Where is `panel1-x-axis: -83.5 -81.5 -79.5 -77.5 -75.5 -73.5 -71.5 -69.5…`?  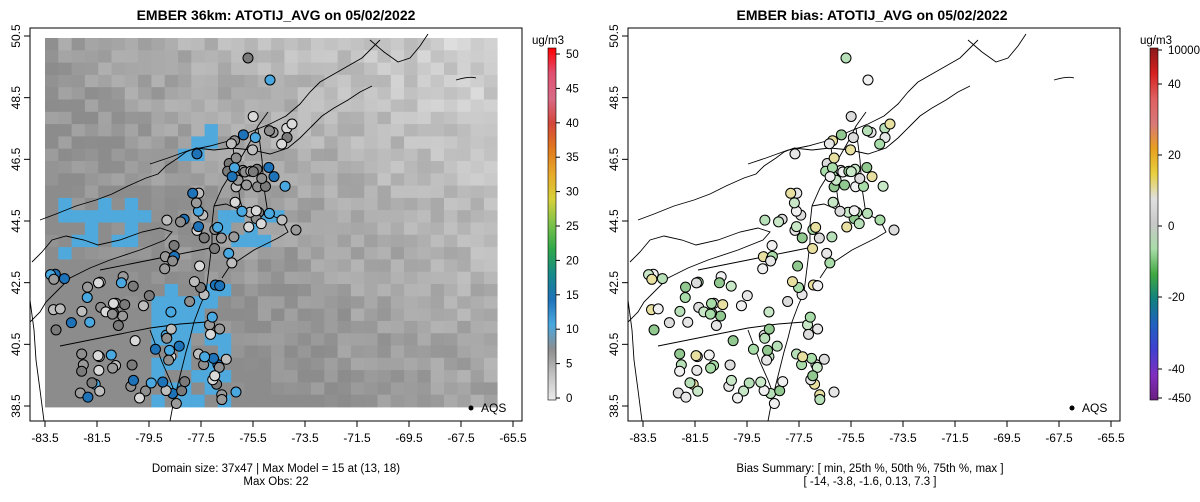
panel1-x-axis: -83.5 -81.5 -79.5 -77.5 -75.5 -73.5 -71.5 -69.5… is located at coordinates (279, 433).